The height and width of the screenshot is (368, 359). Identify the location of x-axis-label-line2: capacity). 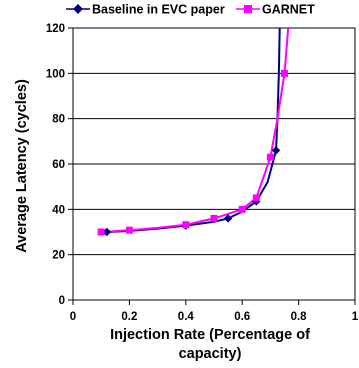
(210, 354).